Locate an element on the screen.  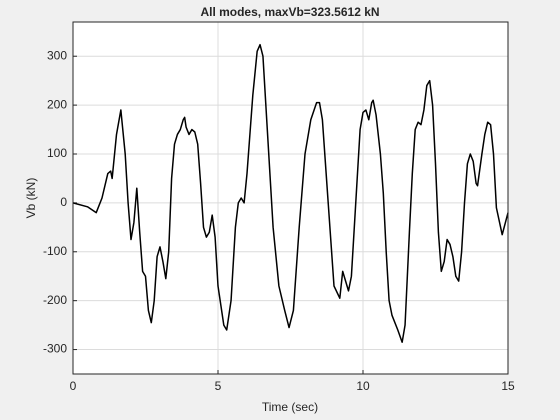
y-tick-label: 100 is located at coordinates (57, 153).